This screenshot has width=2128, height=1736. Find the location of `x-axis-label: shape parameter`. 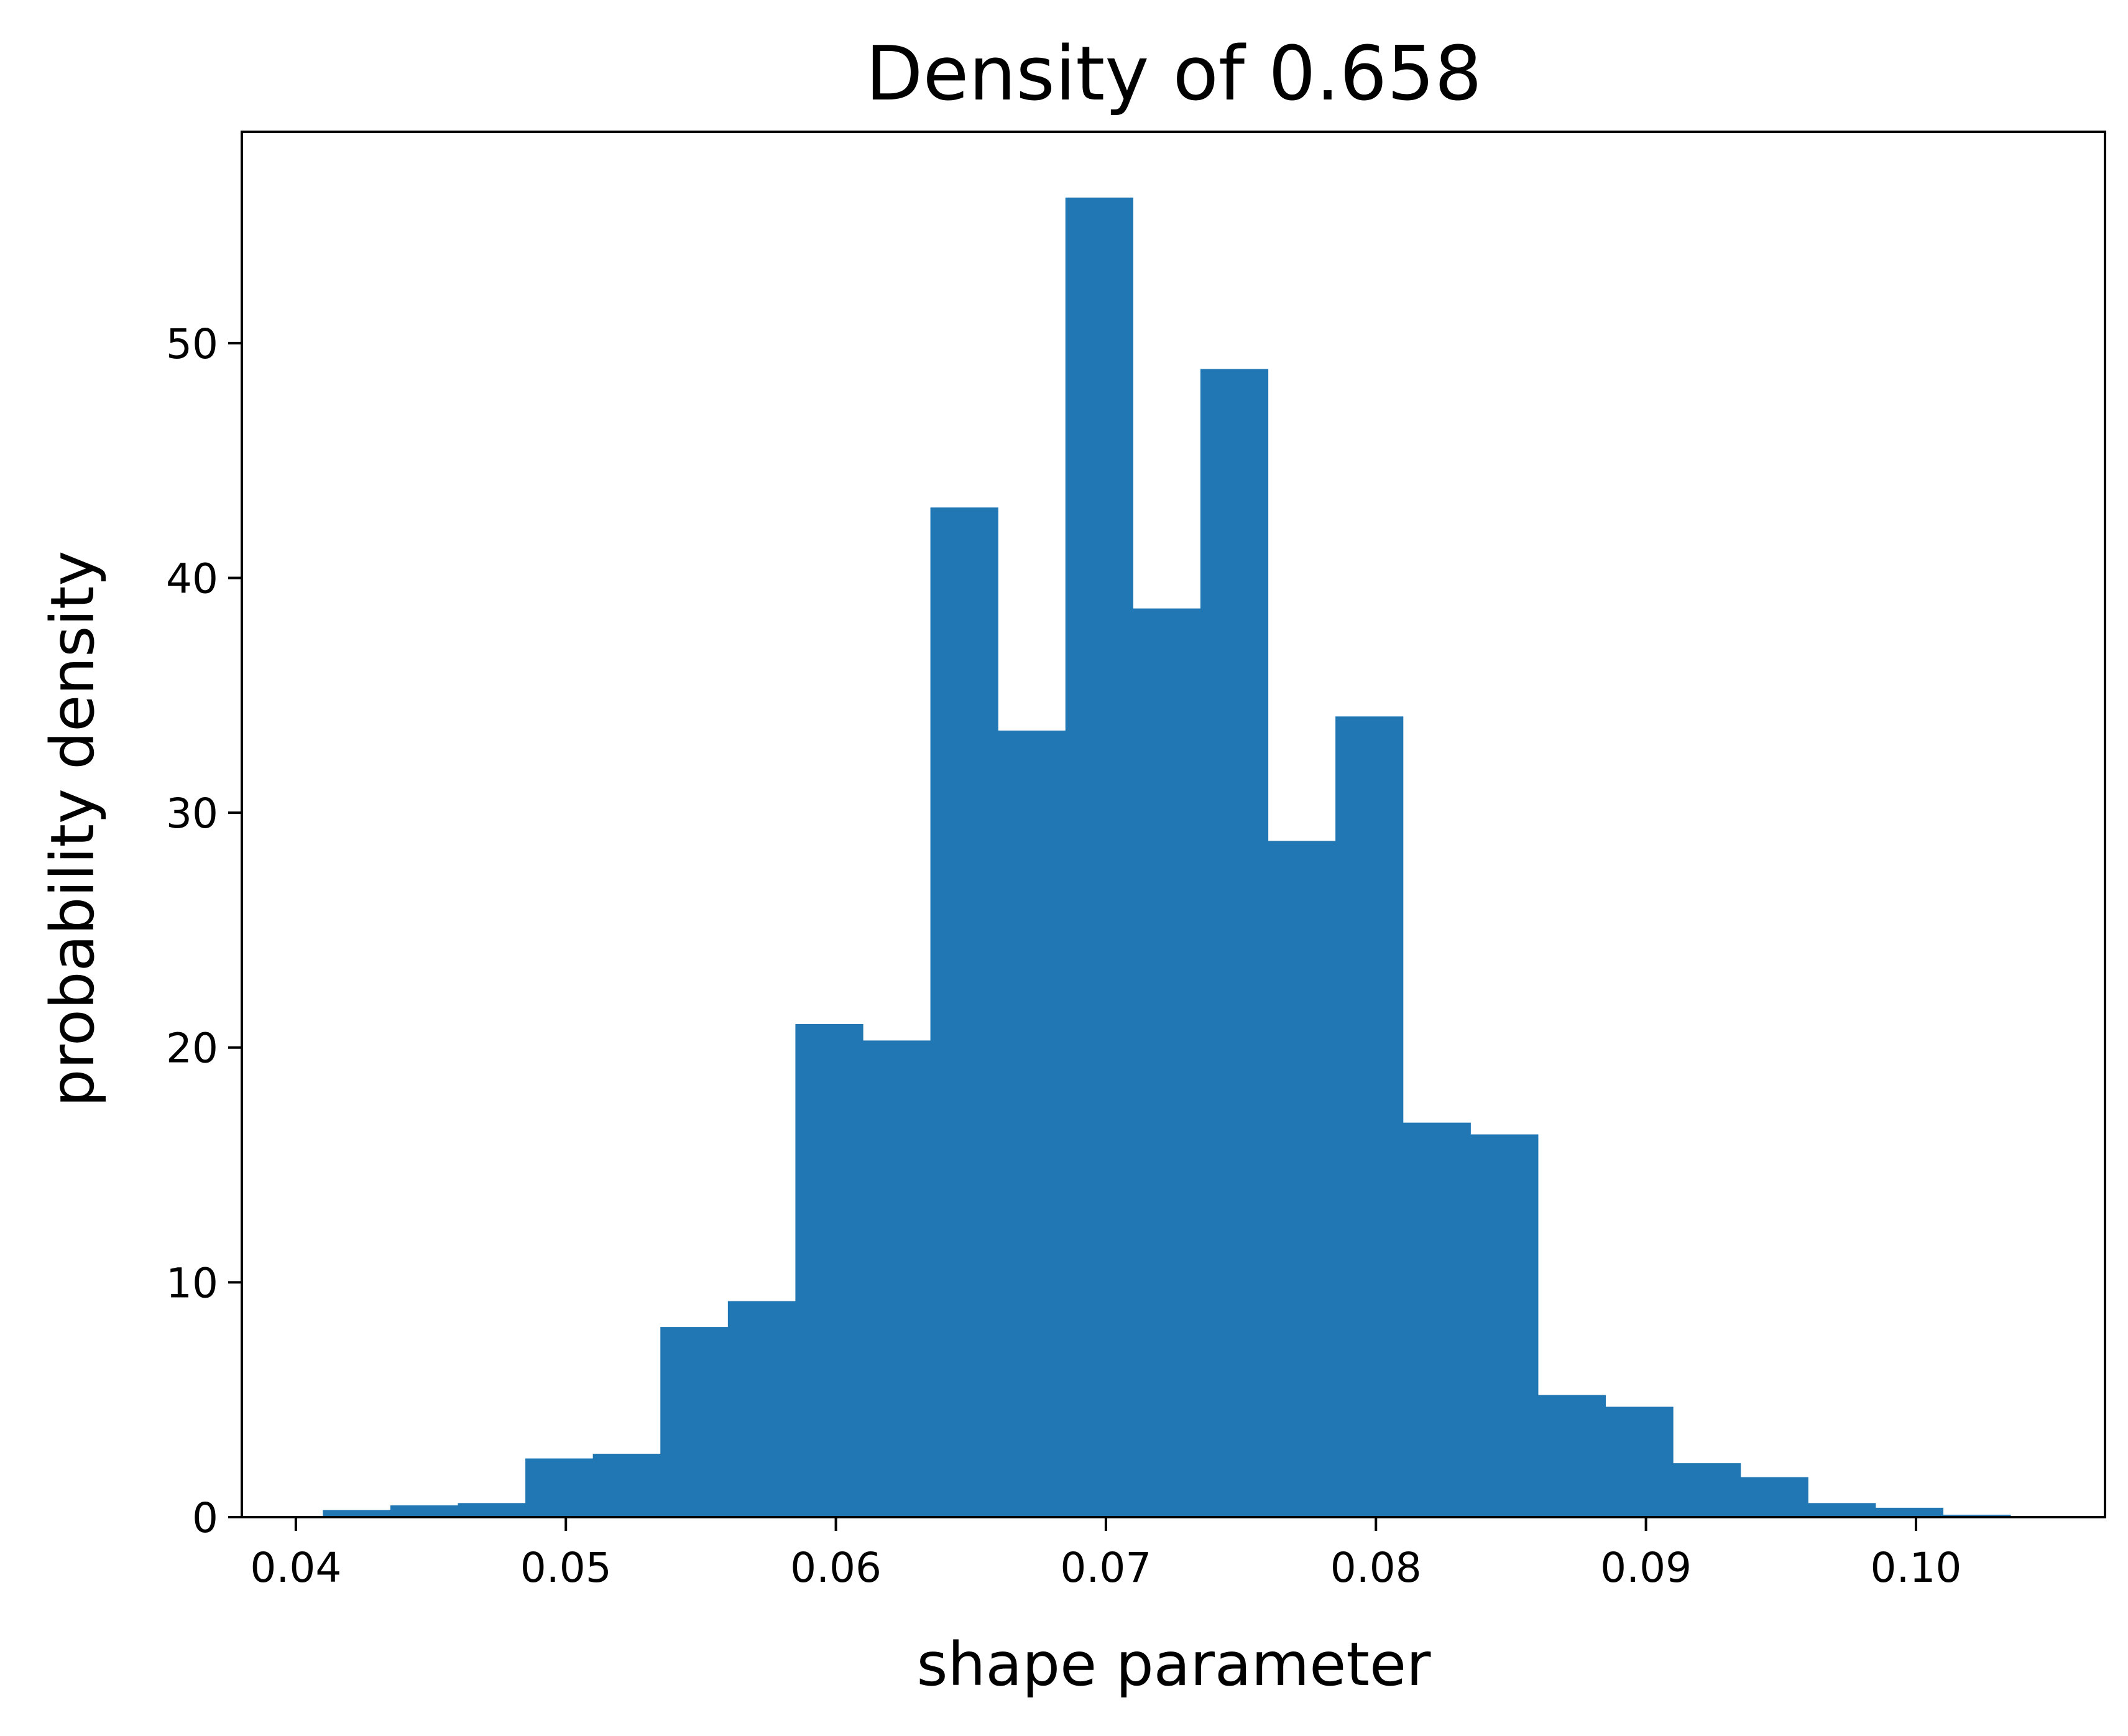

x-axis-label: shape parameter is located at coordinates (1173, 1664).